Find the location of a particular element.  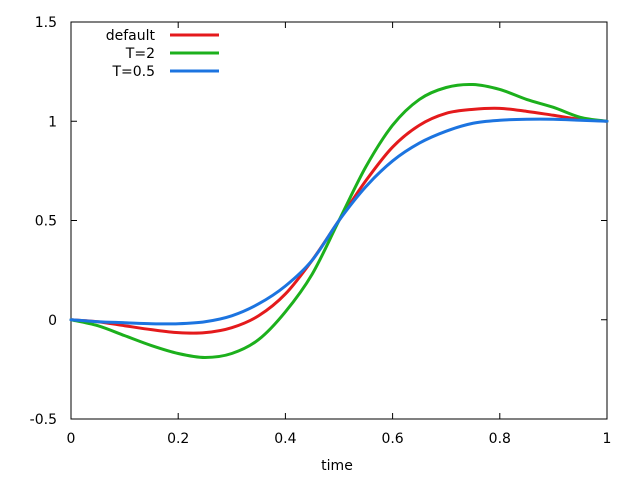

x-tick-label: 0.6 is located at coordinates (392, 439).